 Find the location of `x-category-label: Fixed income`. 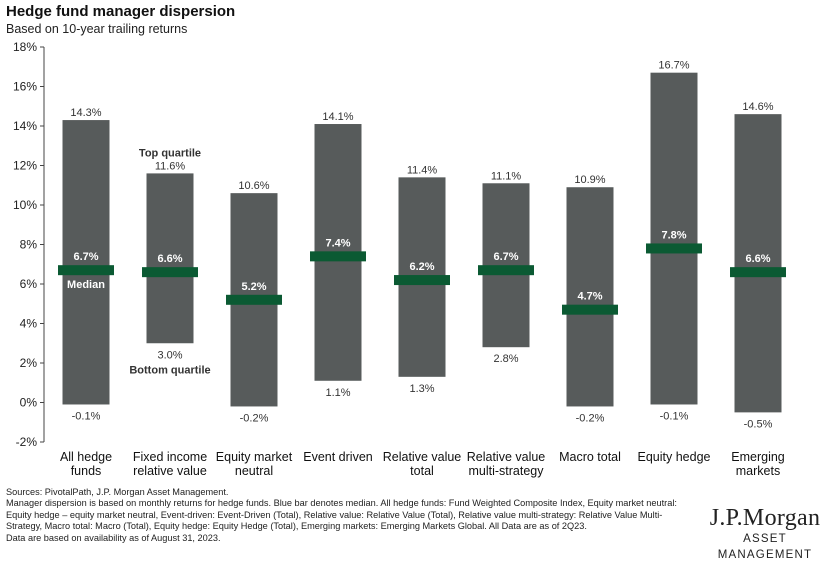

x-category-label: Fixed income is located at coordinates (170, 457).